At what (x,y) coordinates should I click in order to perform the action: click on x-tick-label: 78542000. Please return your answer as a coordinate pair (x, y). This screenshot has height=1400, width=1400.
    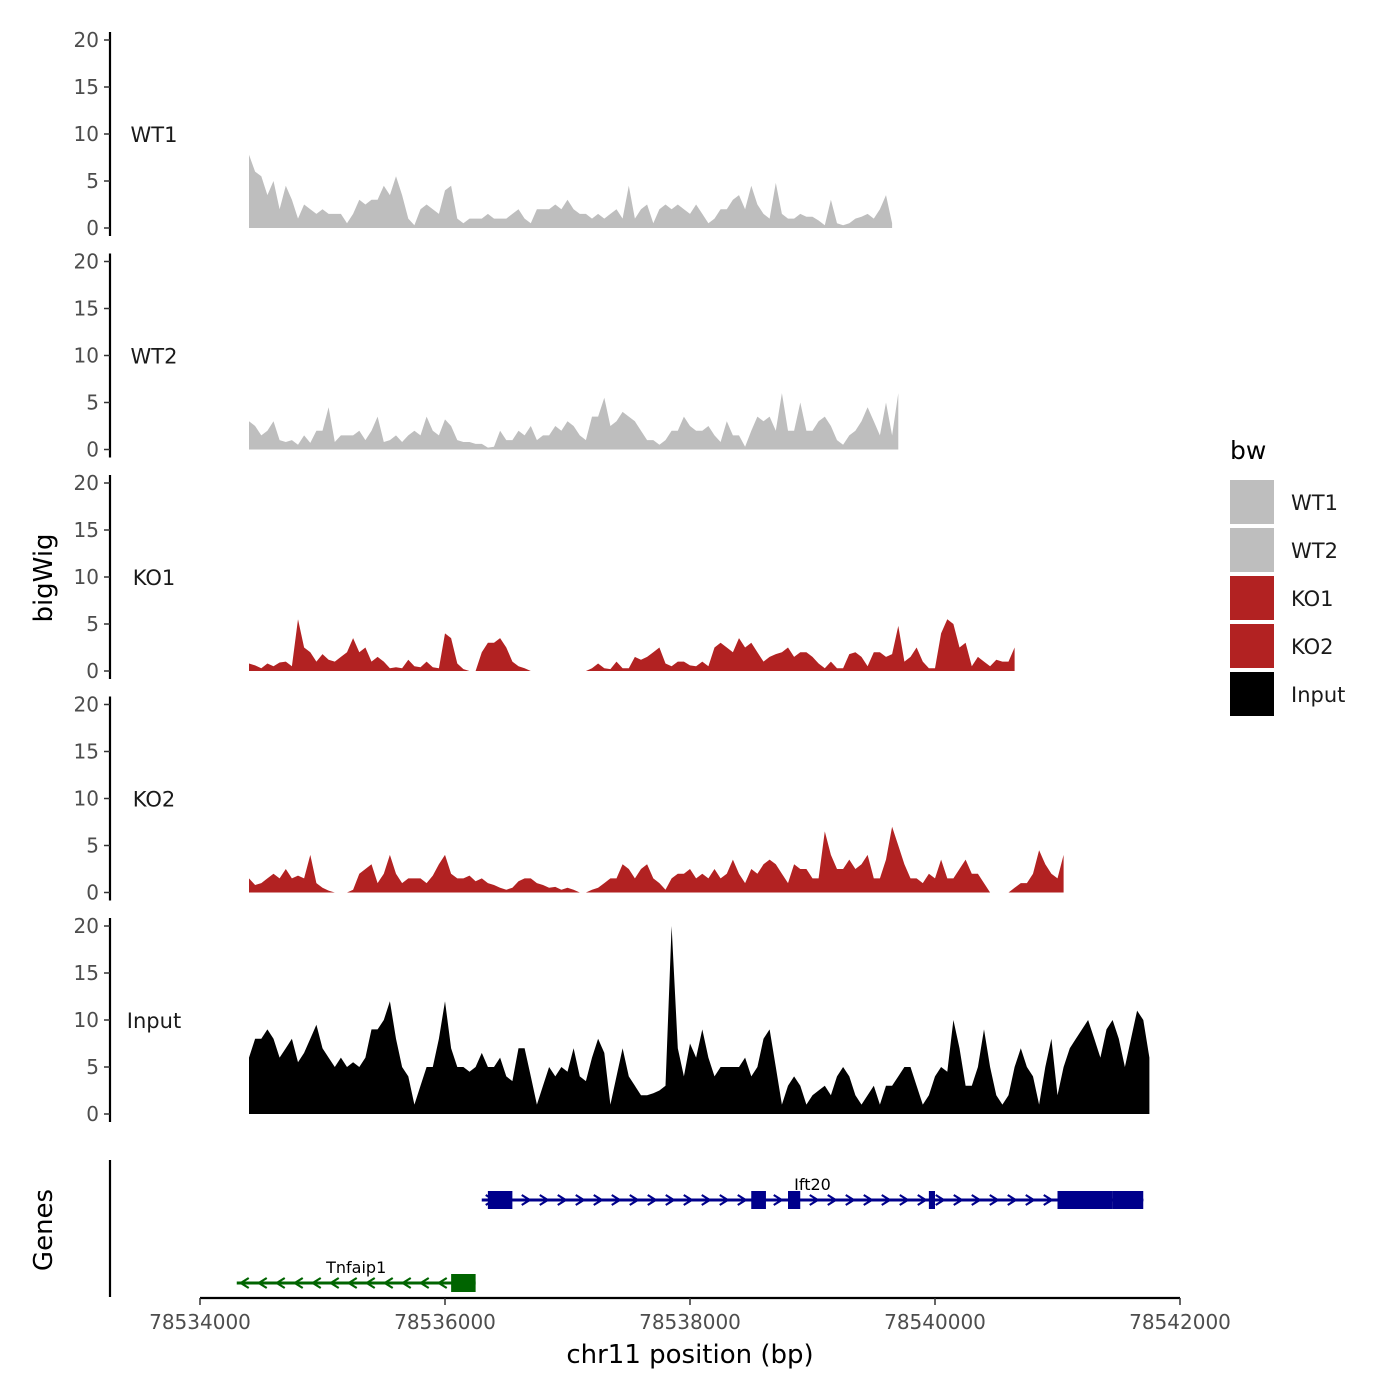
    Looking at the image, I should click on (1180, 1322).